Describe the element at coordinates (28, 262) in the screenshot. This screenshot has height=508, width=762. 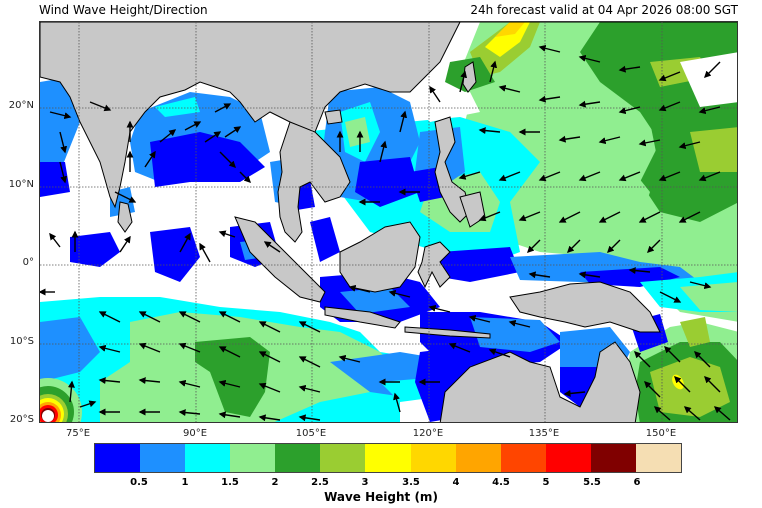
I see `lat-label-0: 0°` at that location.